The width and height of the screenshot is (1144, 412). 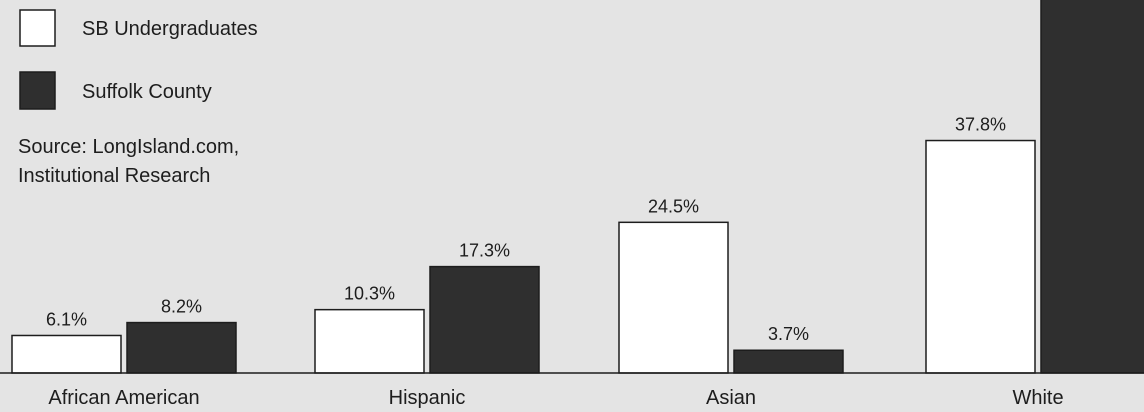 I want to click on x-tick-label-white: White, so click(x=1037, y=398).